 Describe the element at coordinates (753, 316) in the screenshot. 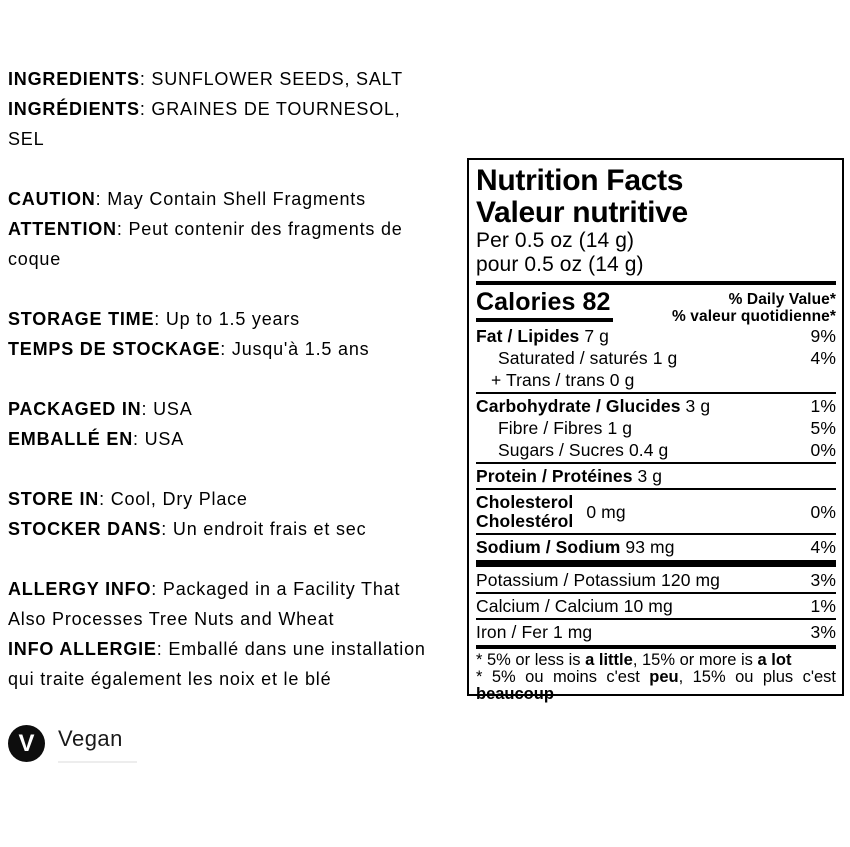

I see `daily-value-fr: % valeur quotidienne*` at that location.